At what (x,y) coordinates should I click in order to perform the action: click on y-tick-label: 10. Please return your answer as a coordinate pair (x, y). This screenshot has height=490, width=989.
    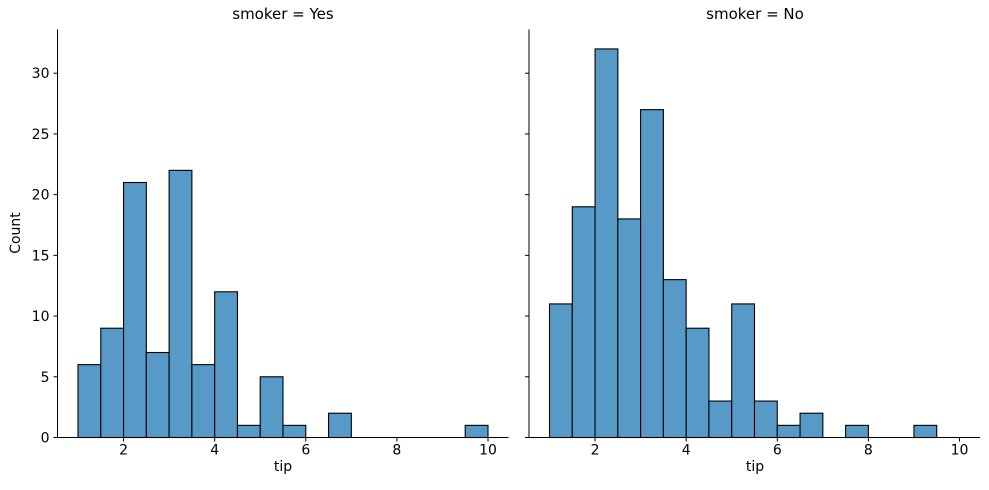
    Looking at the image, I should click on (41, 317).